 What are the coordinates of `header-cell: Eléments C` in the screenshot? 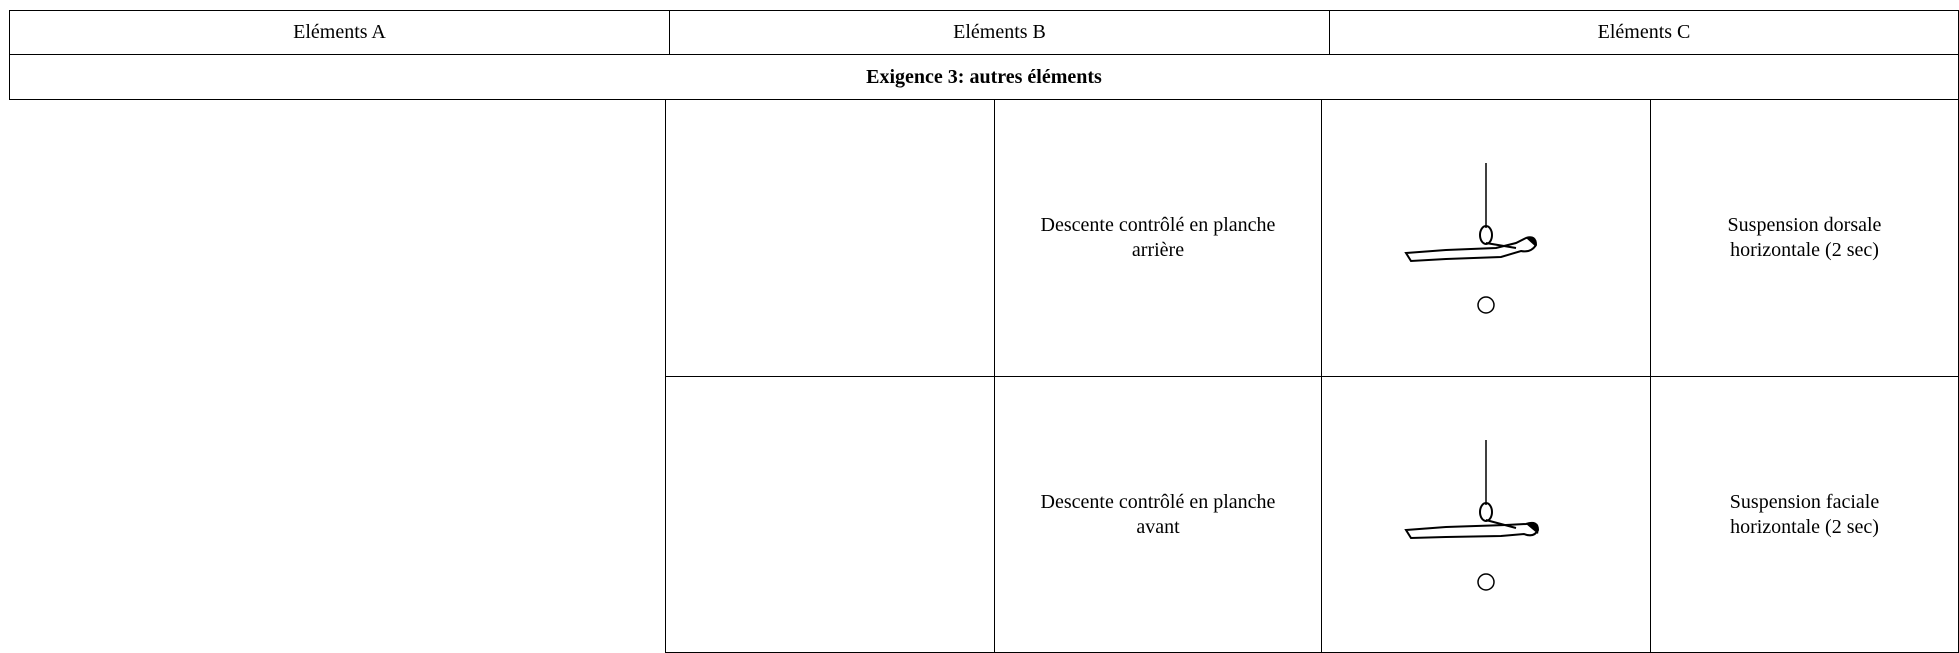 It's located at (1644, 32).